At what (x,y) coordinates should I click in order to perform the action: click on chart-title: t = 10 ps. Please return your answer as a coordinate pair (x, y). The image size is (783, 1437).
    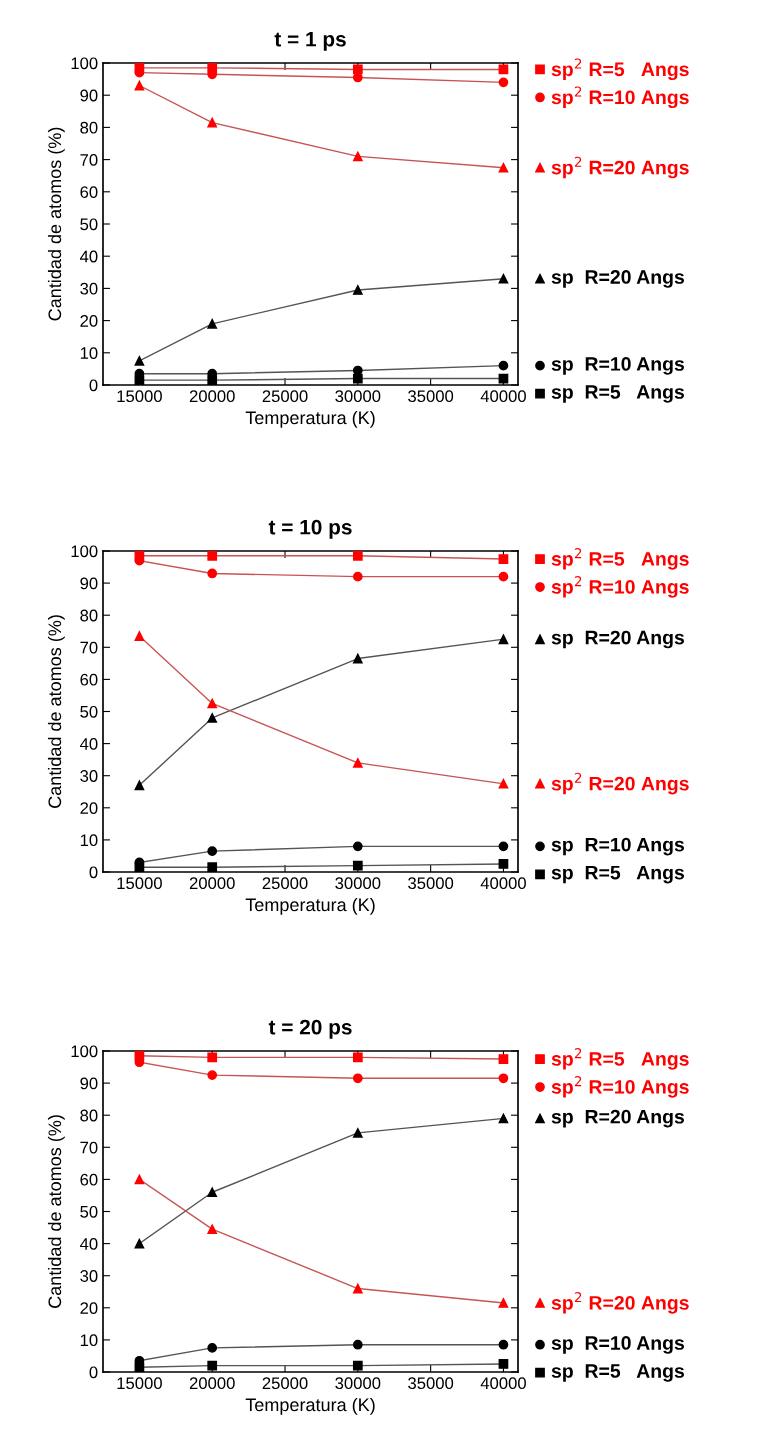
    Looking at the image, I should click on (310, 529).